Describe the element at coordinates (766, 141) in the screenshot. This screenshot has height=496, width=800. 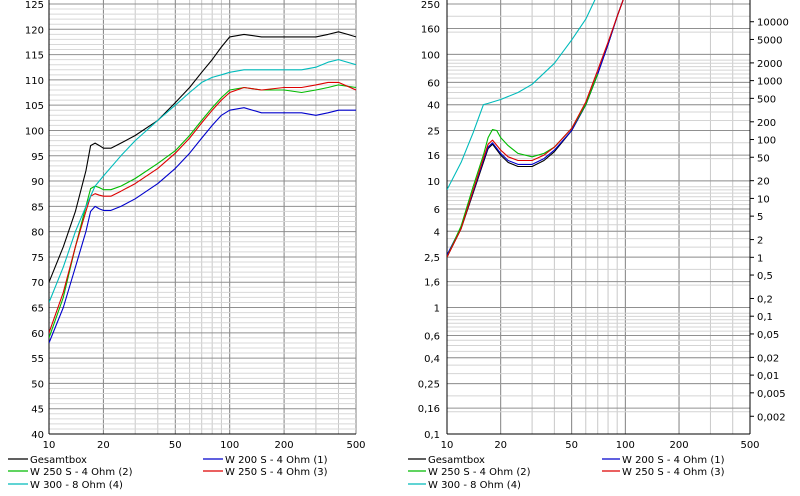
I see `y2-tick-label: 100` at that location.